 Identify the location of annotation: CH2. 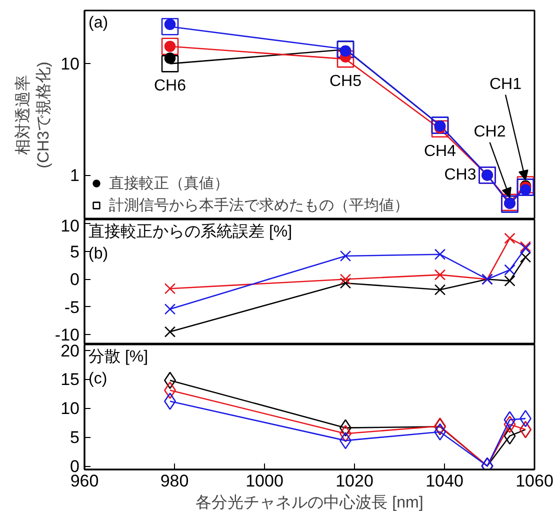
(490, 131).